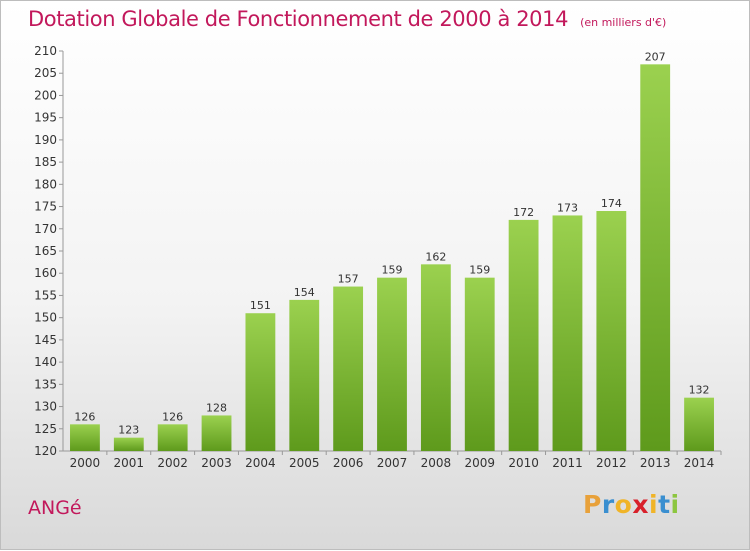 This screenshot has width=750, height=551. I want to click on logo-letter: o, so click(623, 504).